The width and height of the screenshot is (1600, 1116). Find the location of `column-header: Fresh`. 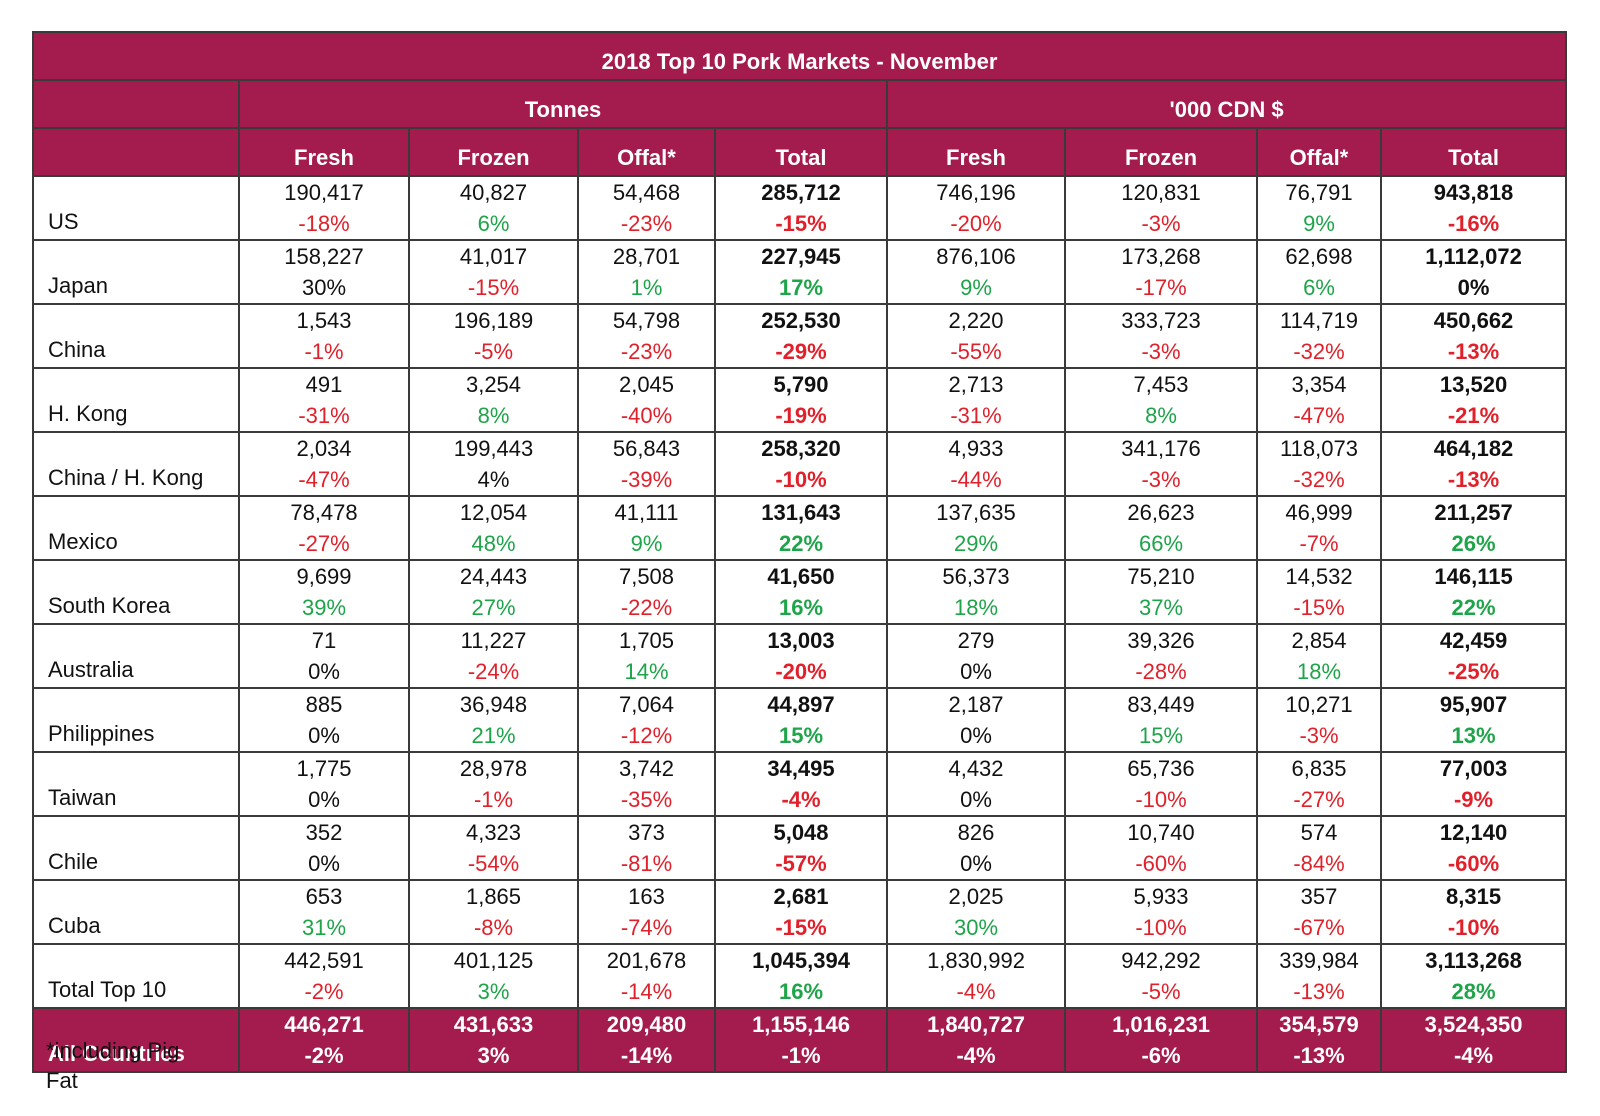

column-header: Fresh is located at coordinates (976, 152).